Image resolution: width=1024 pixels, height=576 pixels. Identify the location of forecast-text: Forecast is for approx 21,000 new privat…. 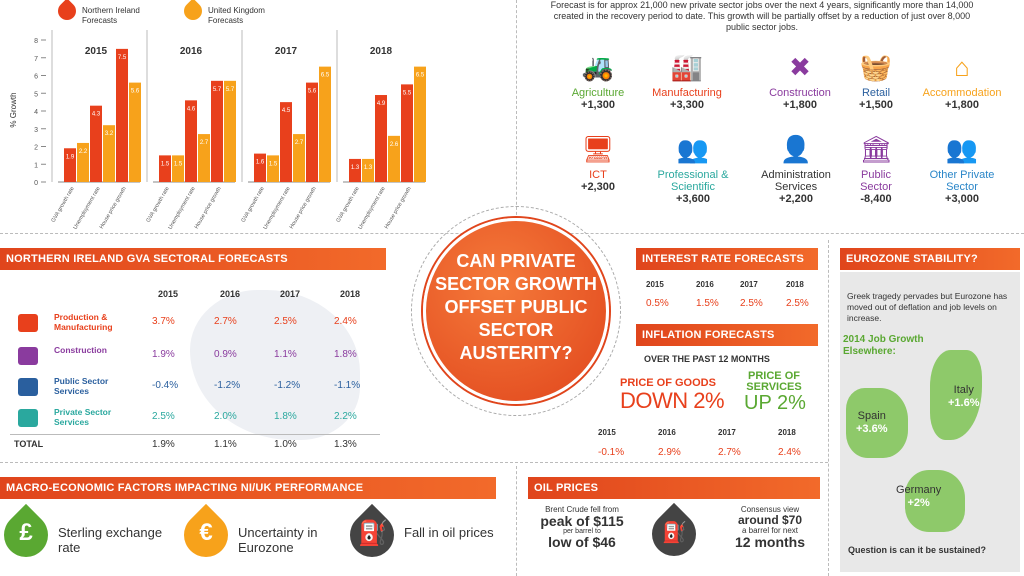
(762, 16).